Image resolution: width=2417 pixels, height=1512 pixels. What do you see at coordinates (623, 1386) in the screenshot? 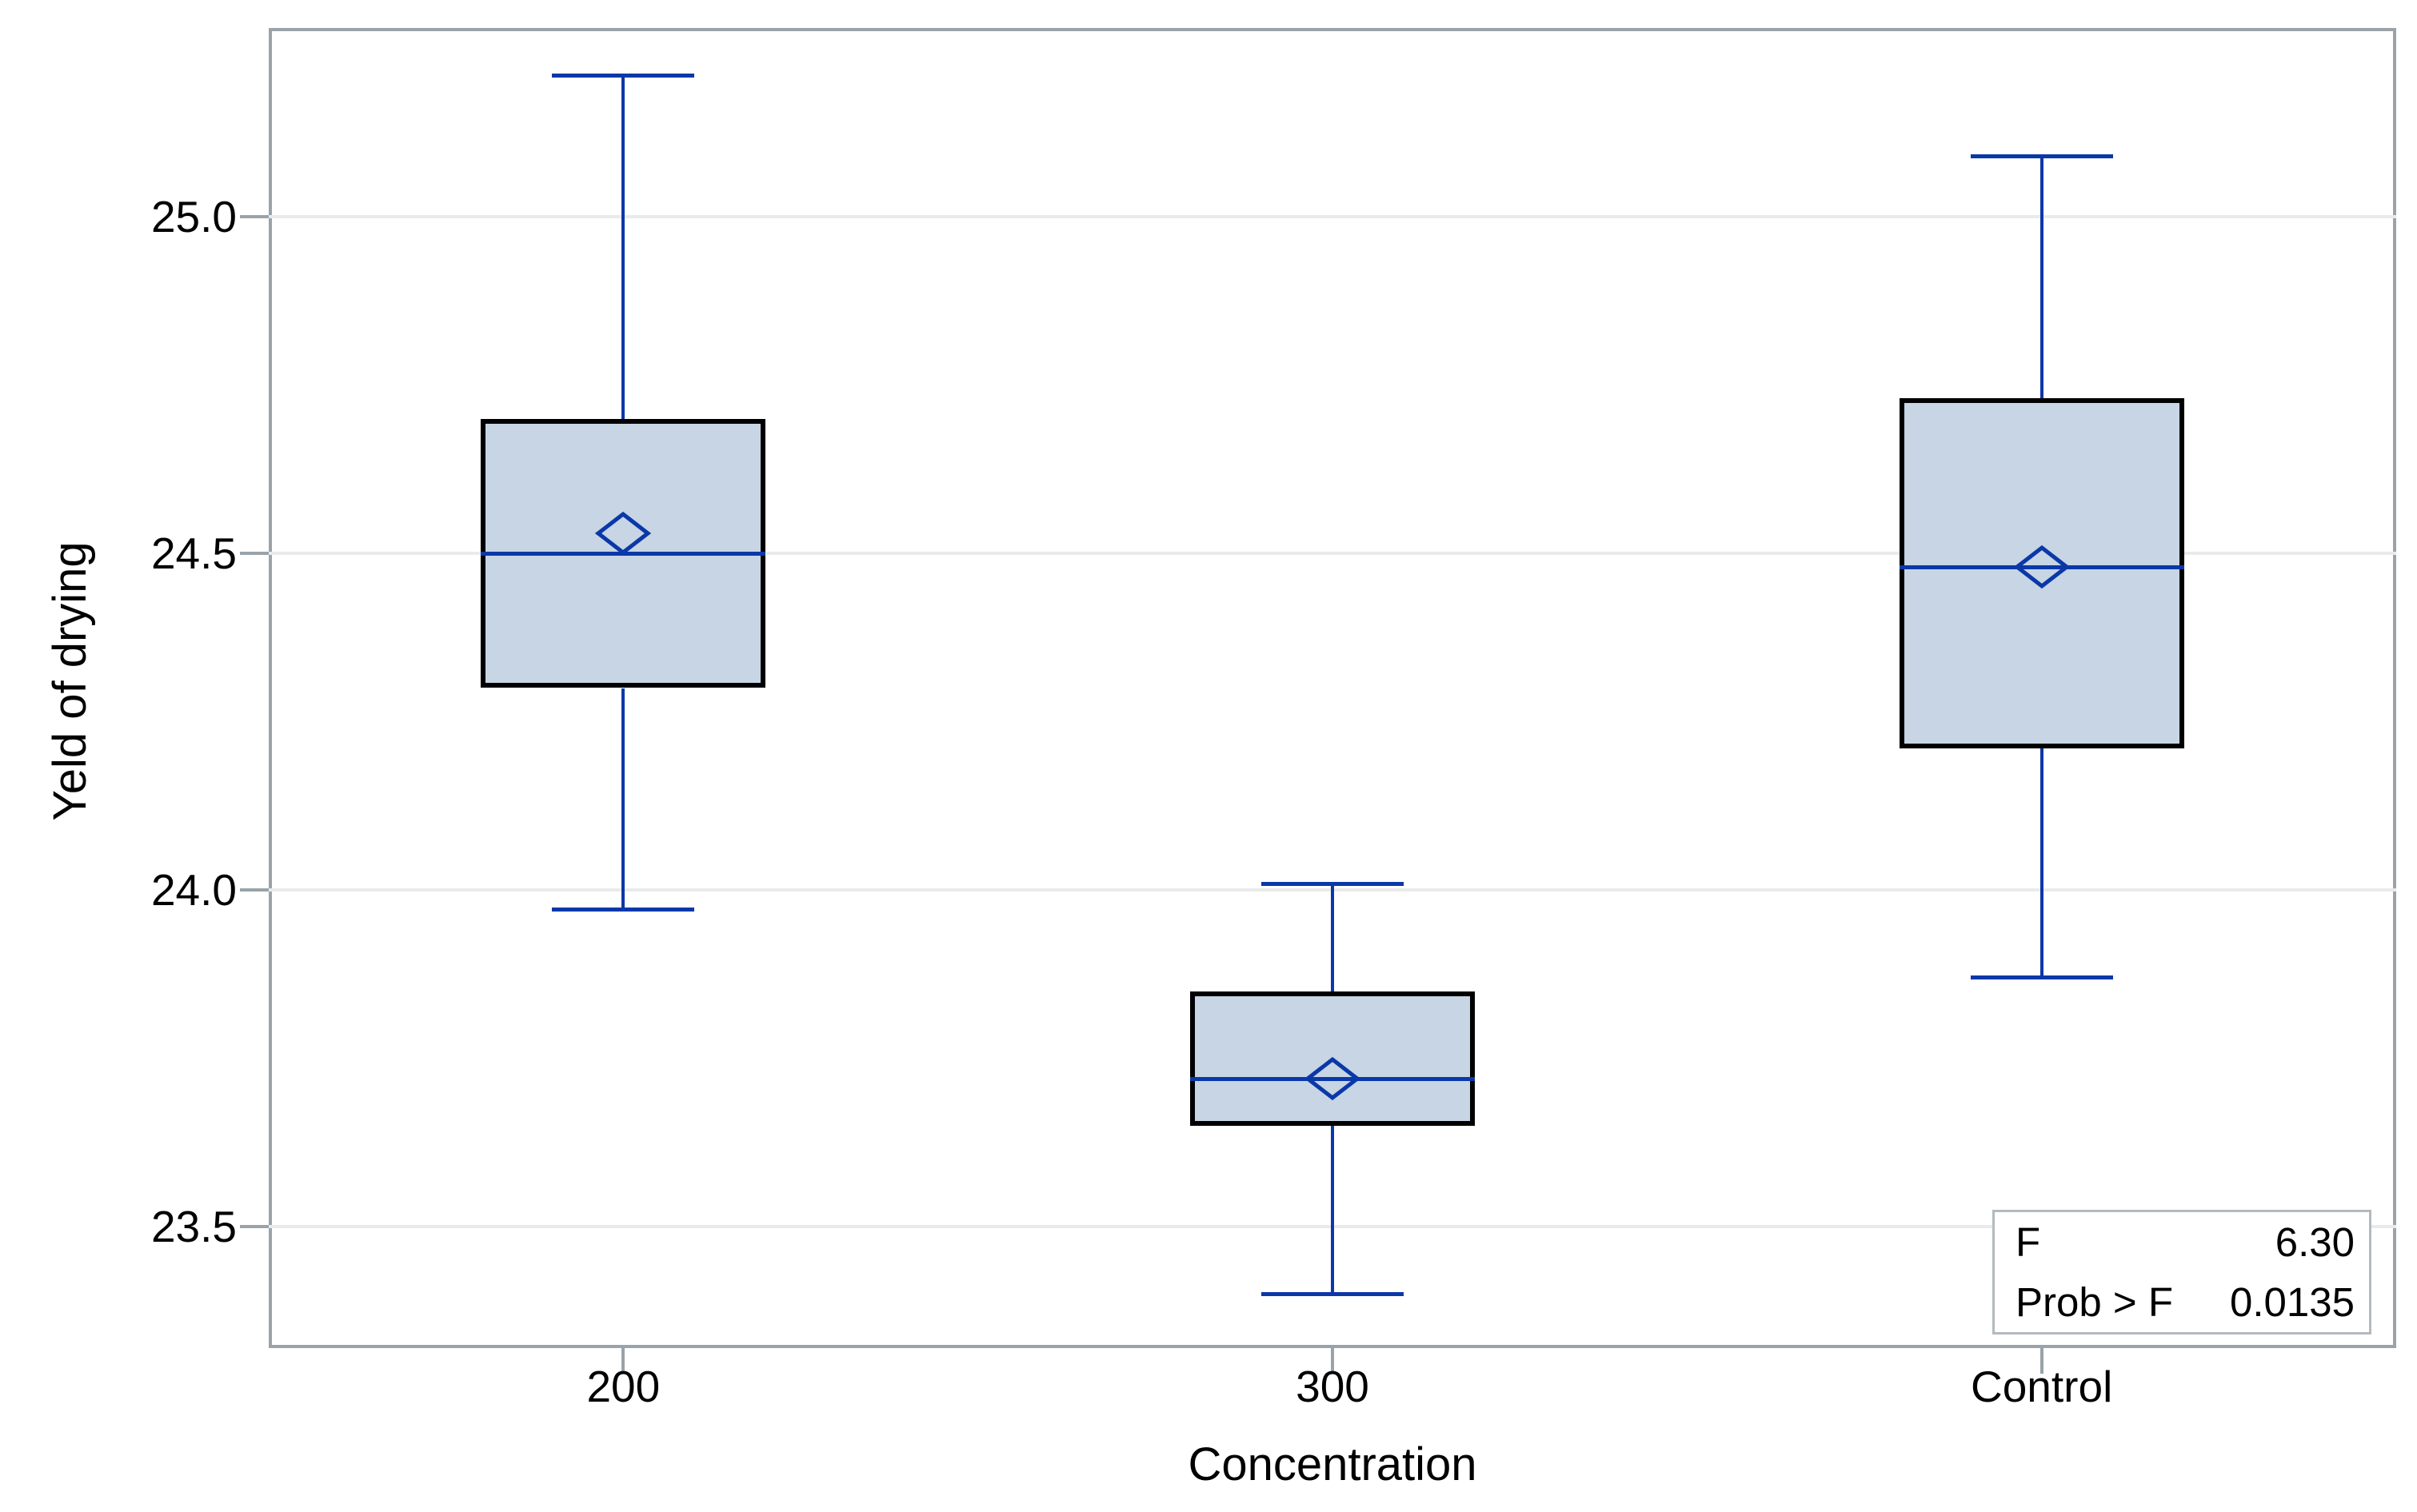
I see `x-tick-label-200: 200` at bounding box center [623, 1386].